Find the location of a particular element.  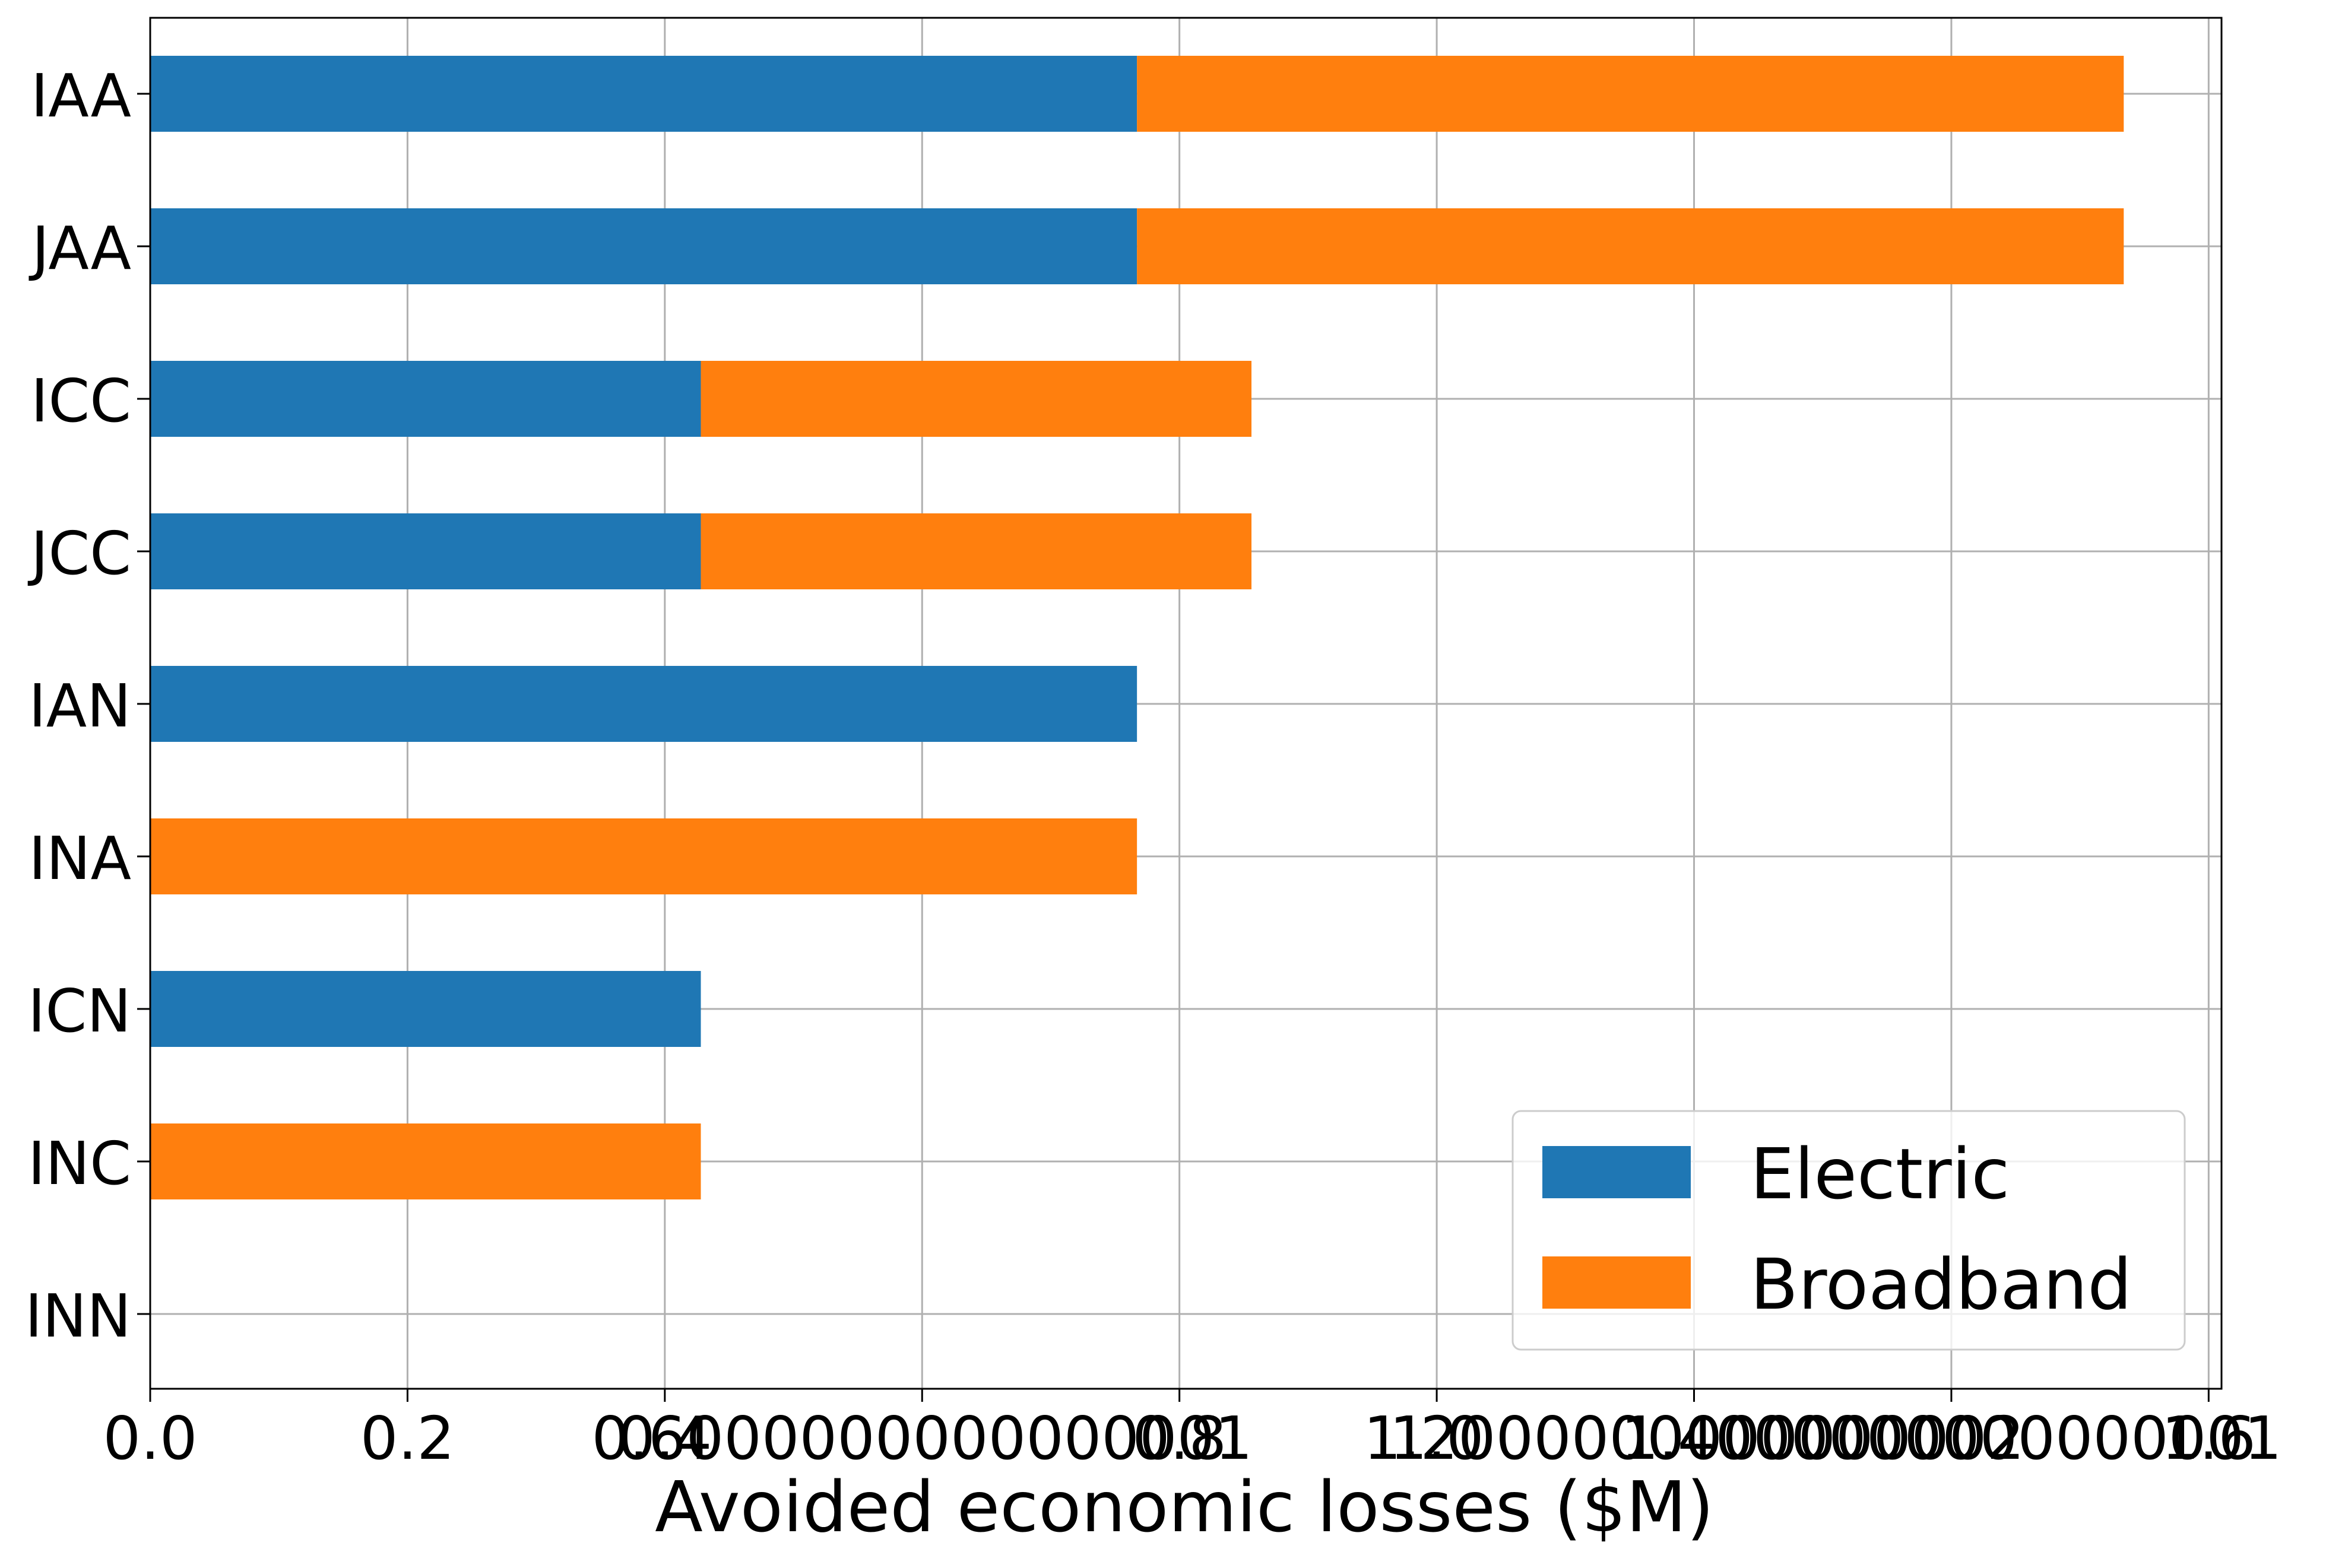

x-tick-label: 1.2000000000000002 is located at coordinates (1694, 1438).